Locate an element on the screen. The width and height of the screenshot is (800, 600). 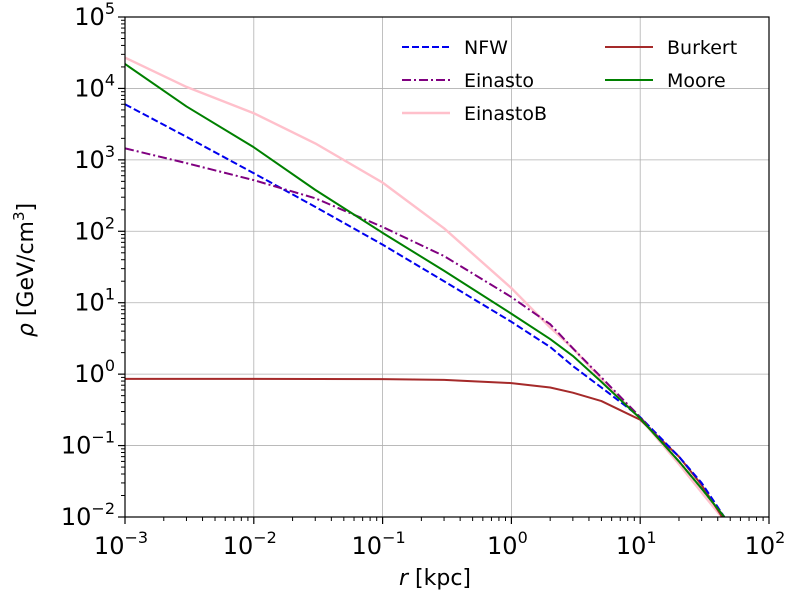
legend-item-einastob: EinastoB is located at coordinates (474, 114).